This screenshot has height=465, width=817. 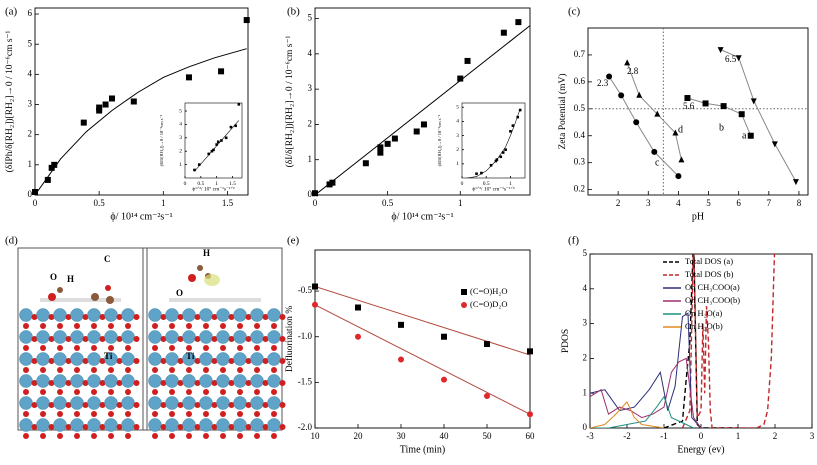 I want to click on x-tick-label: 7, so click(x=769, y=203).